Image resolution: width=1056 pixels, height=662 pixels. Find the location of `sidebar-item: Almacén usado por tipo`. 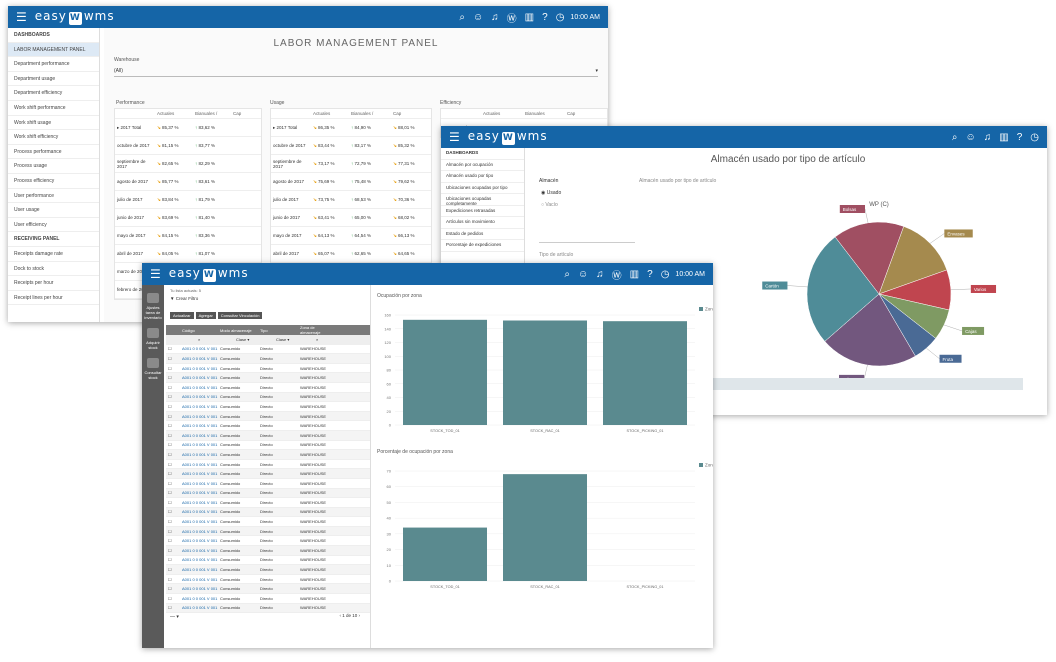

sidebar-item: Almacén usado por tipo is located at coordinates (482, 177).